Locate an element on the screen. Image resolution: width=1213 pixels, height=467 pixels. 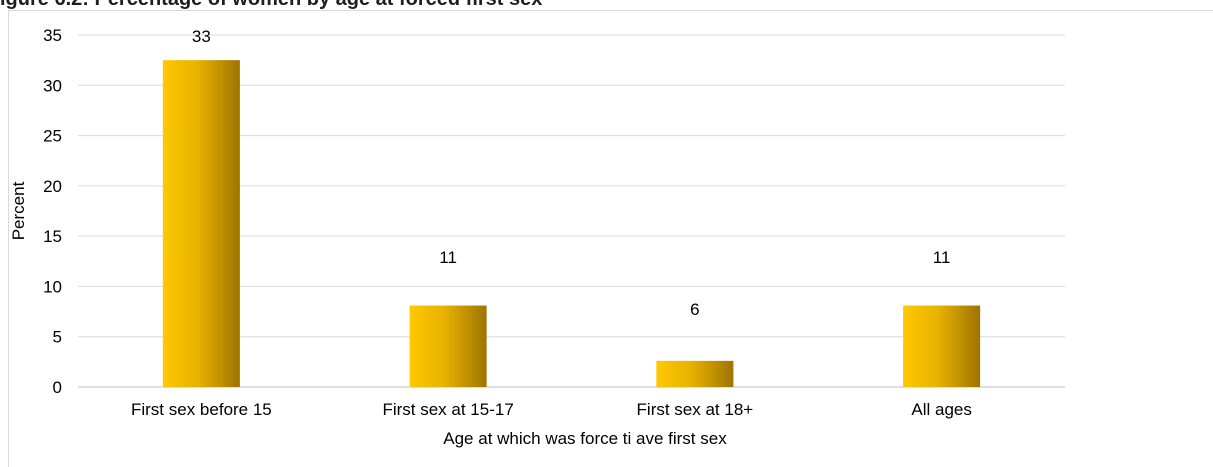
y-tick-label: 20 is located at coordinates (52, 186).